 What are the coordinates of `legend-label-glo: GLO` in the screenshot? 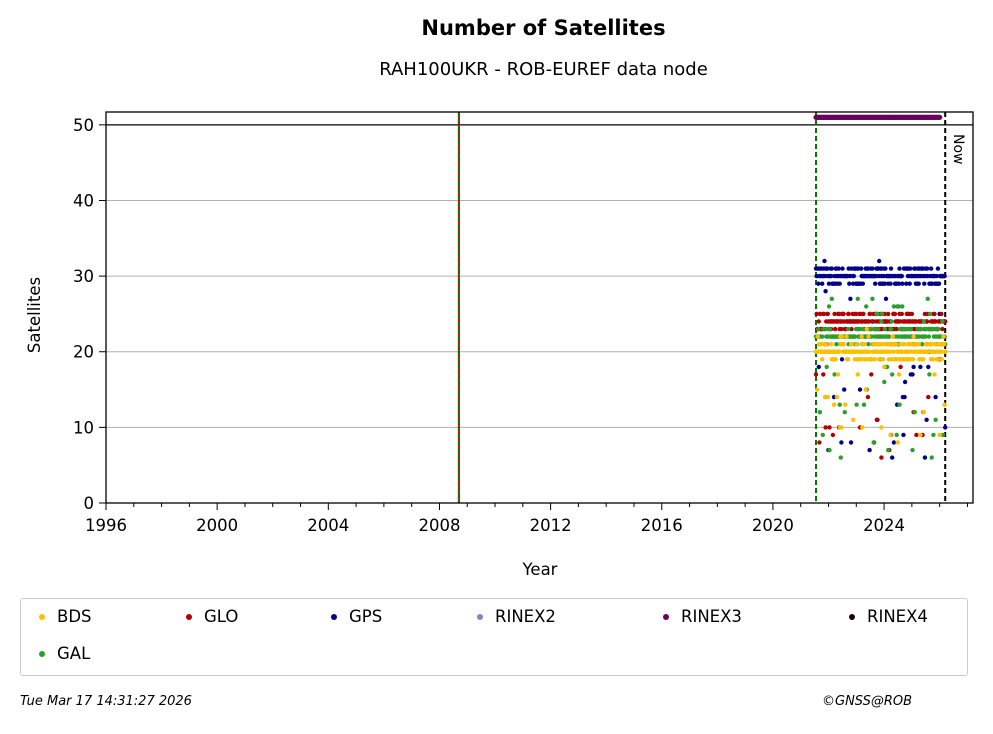 It's located at (221, 616).